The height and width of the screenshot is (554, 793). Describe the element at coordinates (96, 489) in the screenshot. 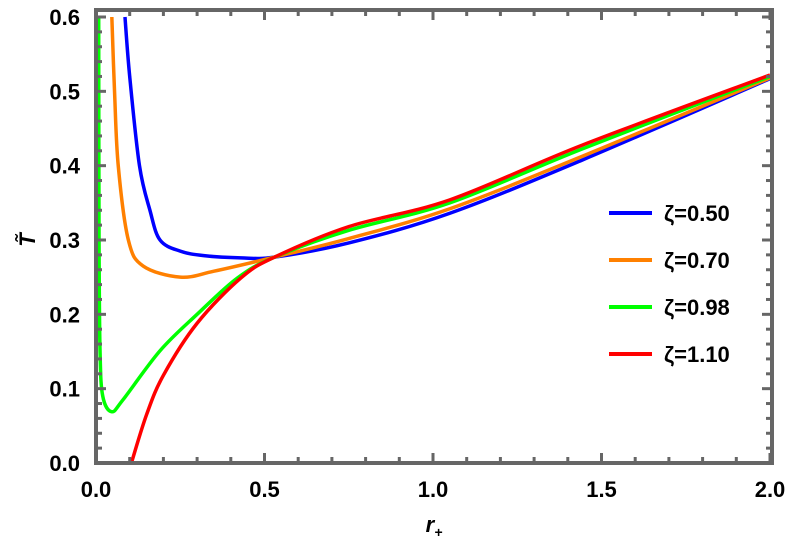

I see `x-tick-label: 0.0` at that location.